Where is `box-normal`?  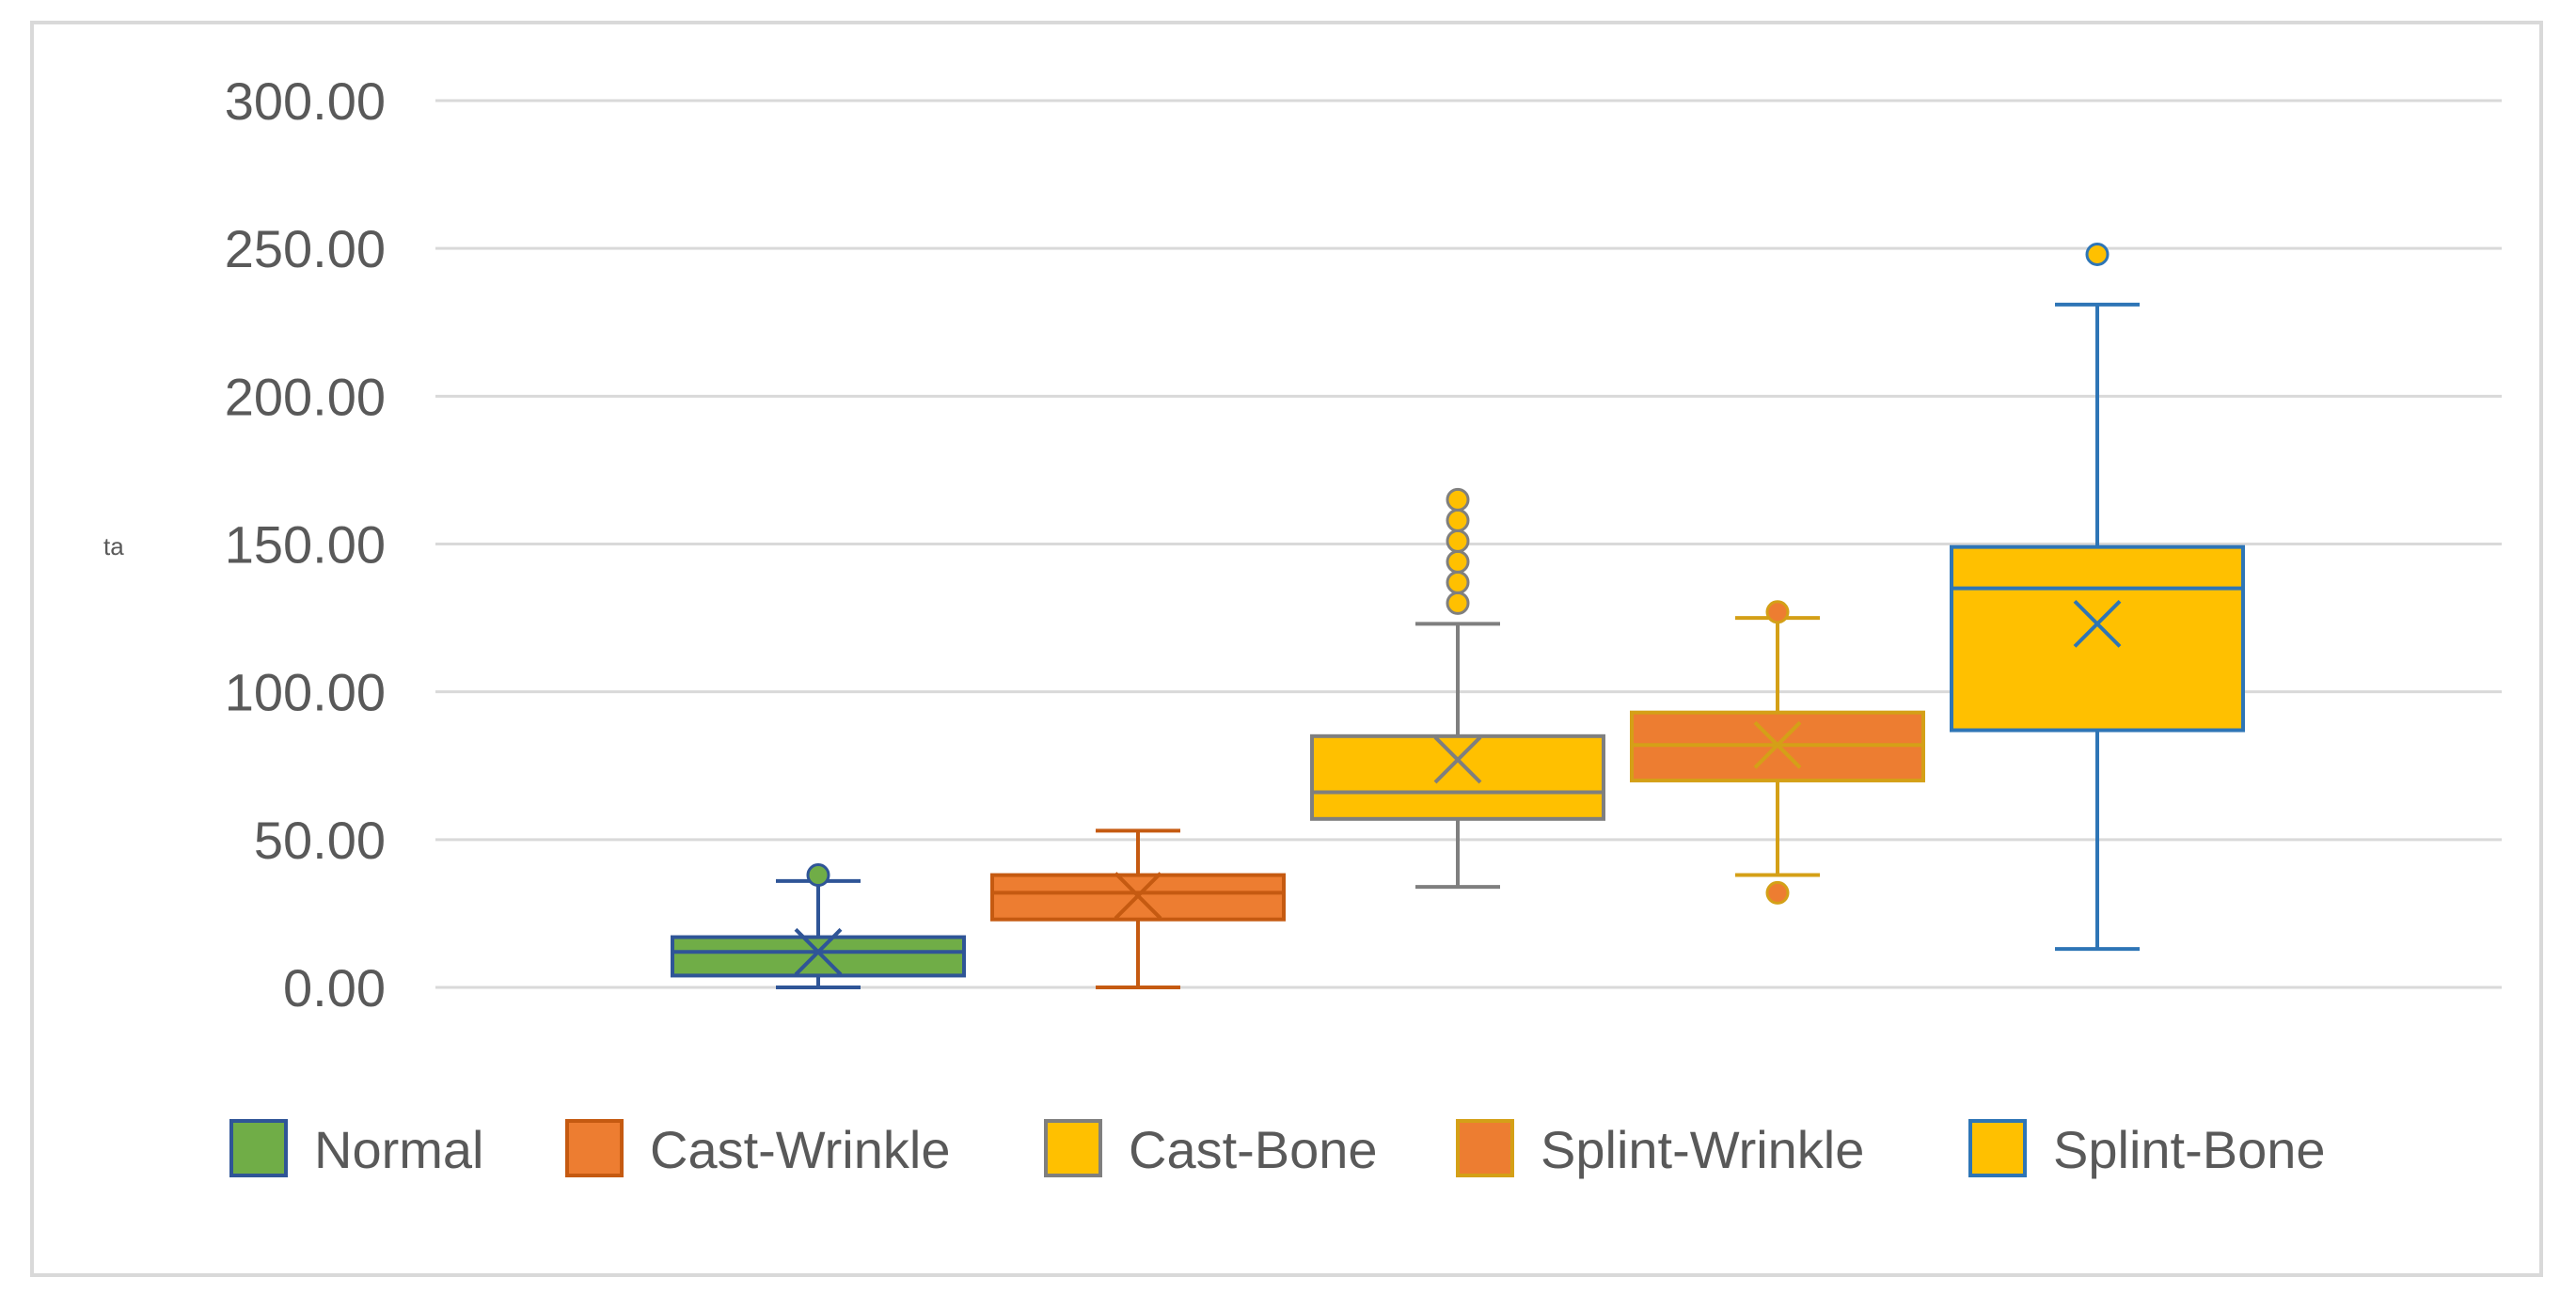 box-normal is located at coordinates (818, 926).